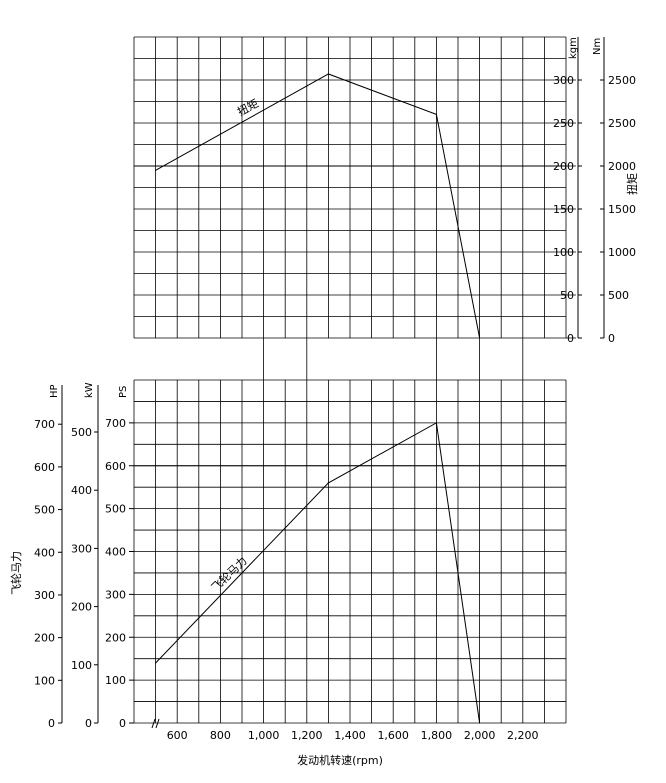 This screenshot has height=783, width=666. What do you see at coordinates (570, 338) in the screenshot?
I see `kgm-tick-label: 0` at bounding box center [570, 338].